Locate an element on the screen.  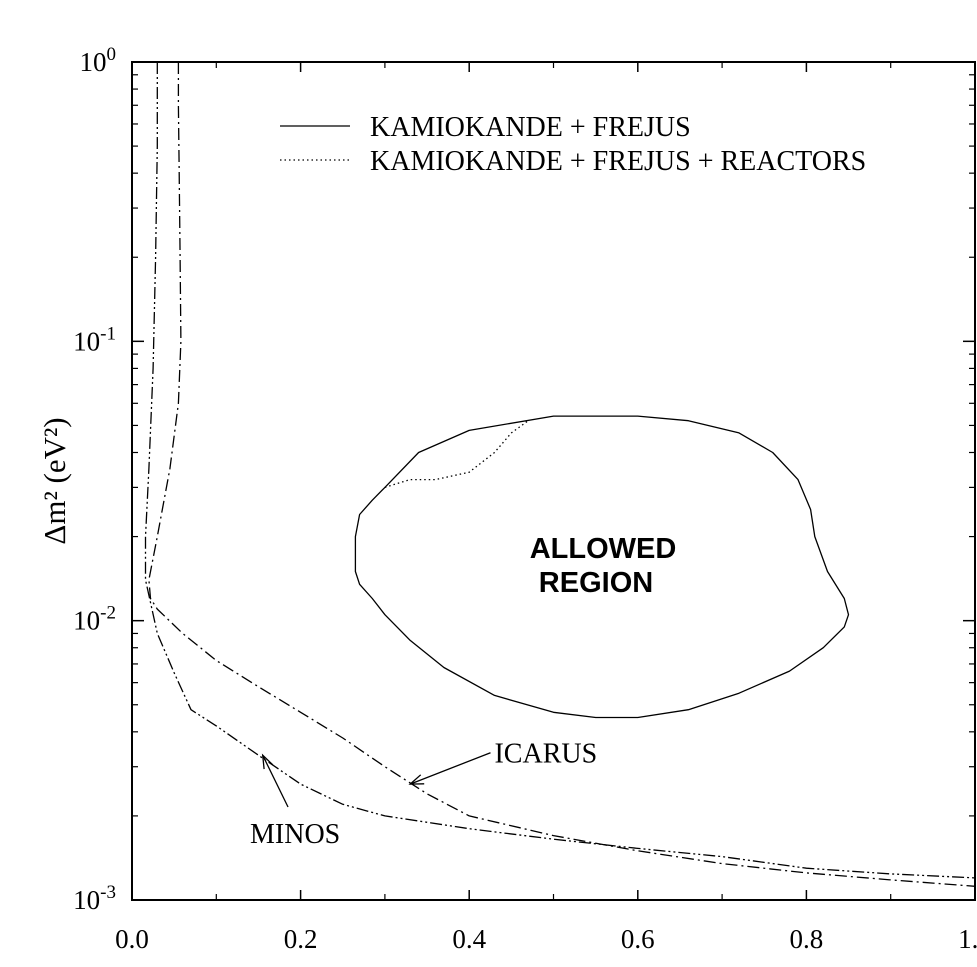
x-tick-label: 0.2 is located at coordinates (301, 939).